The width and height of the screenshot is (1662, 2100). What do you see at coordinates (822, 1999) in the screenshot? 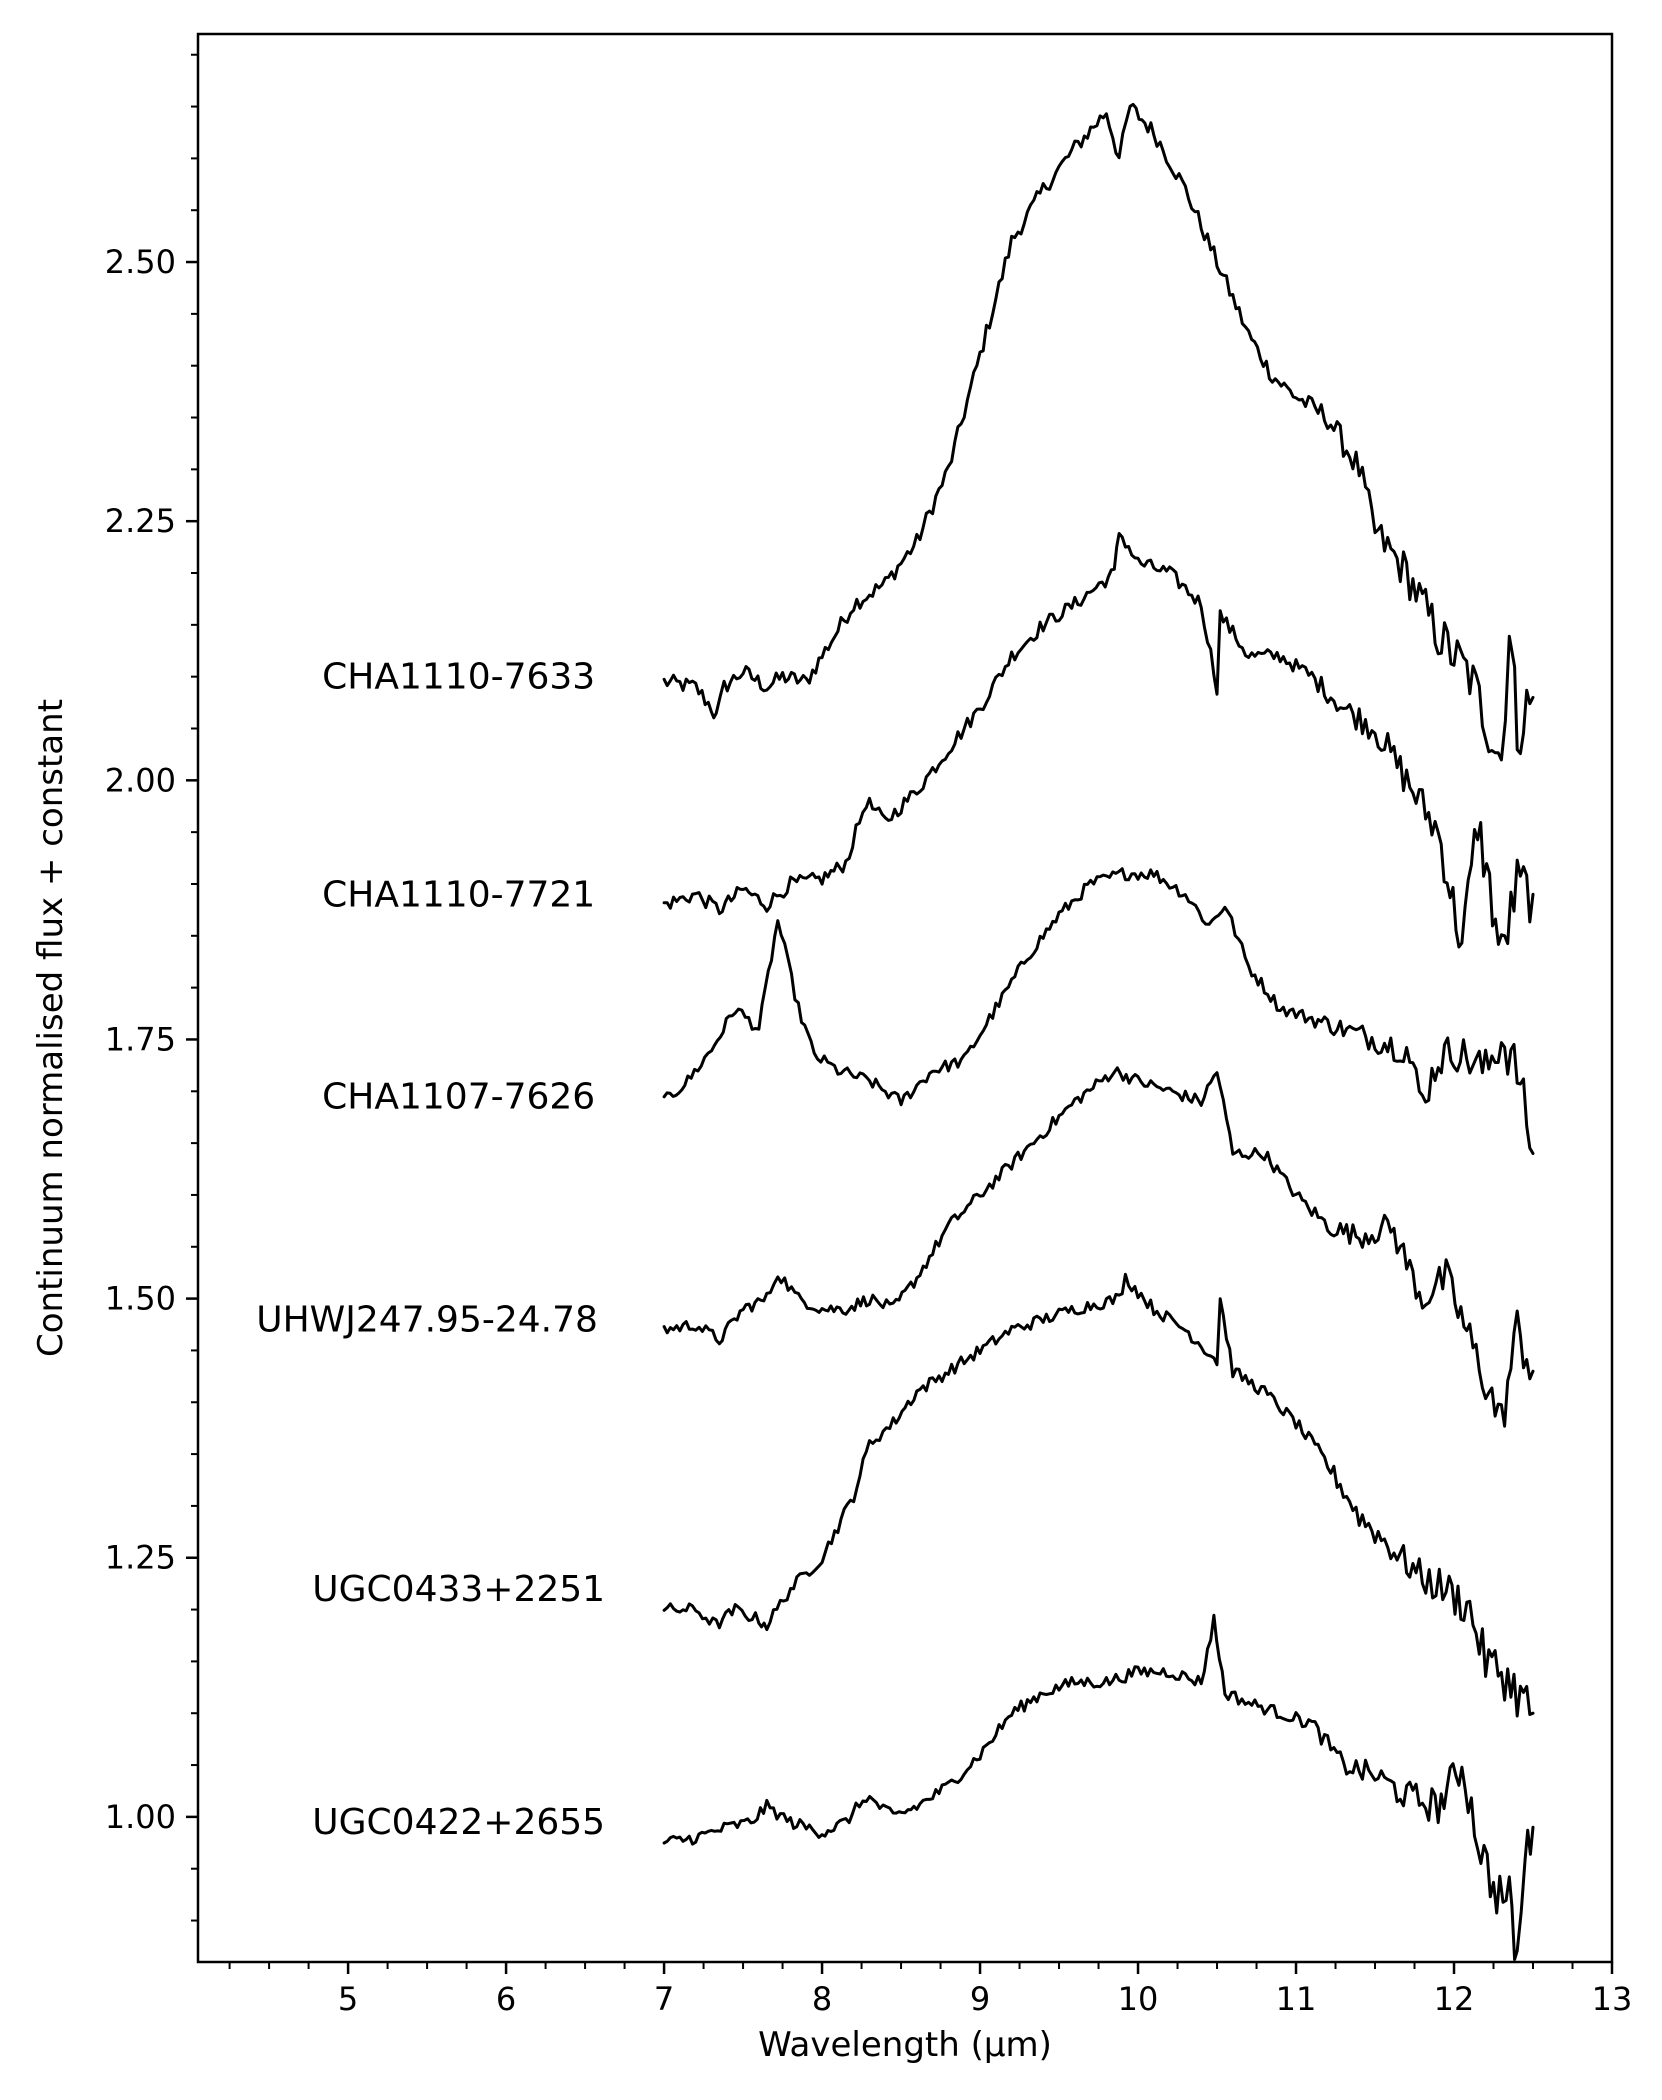
I see `x-tick-label: 8` at bounding box center [822, 1999].